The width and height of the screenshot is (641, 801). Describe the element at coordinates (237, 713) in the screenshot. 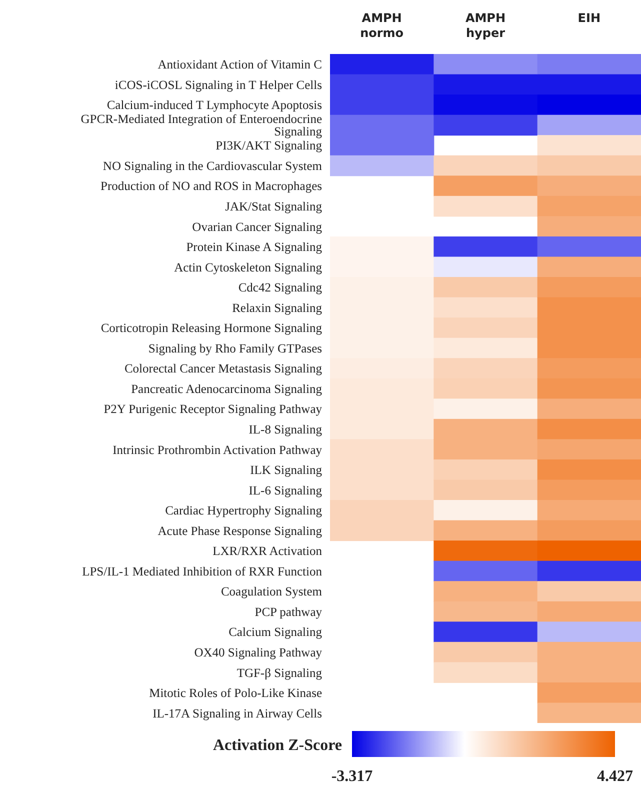

I see `y-tick-label: IL-17A Signaling in Airway Cells` at that location.